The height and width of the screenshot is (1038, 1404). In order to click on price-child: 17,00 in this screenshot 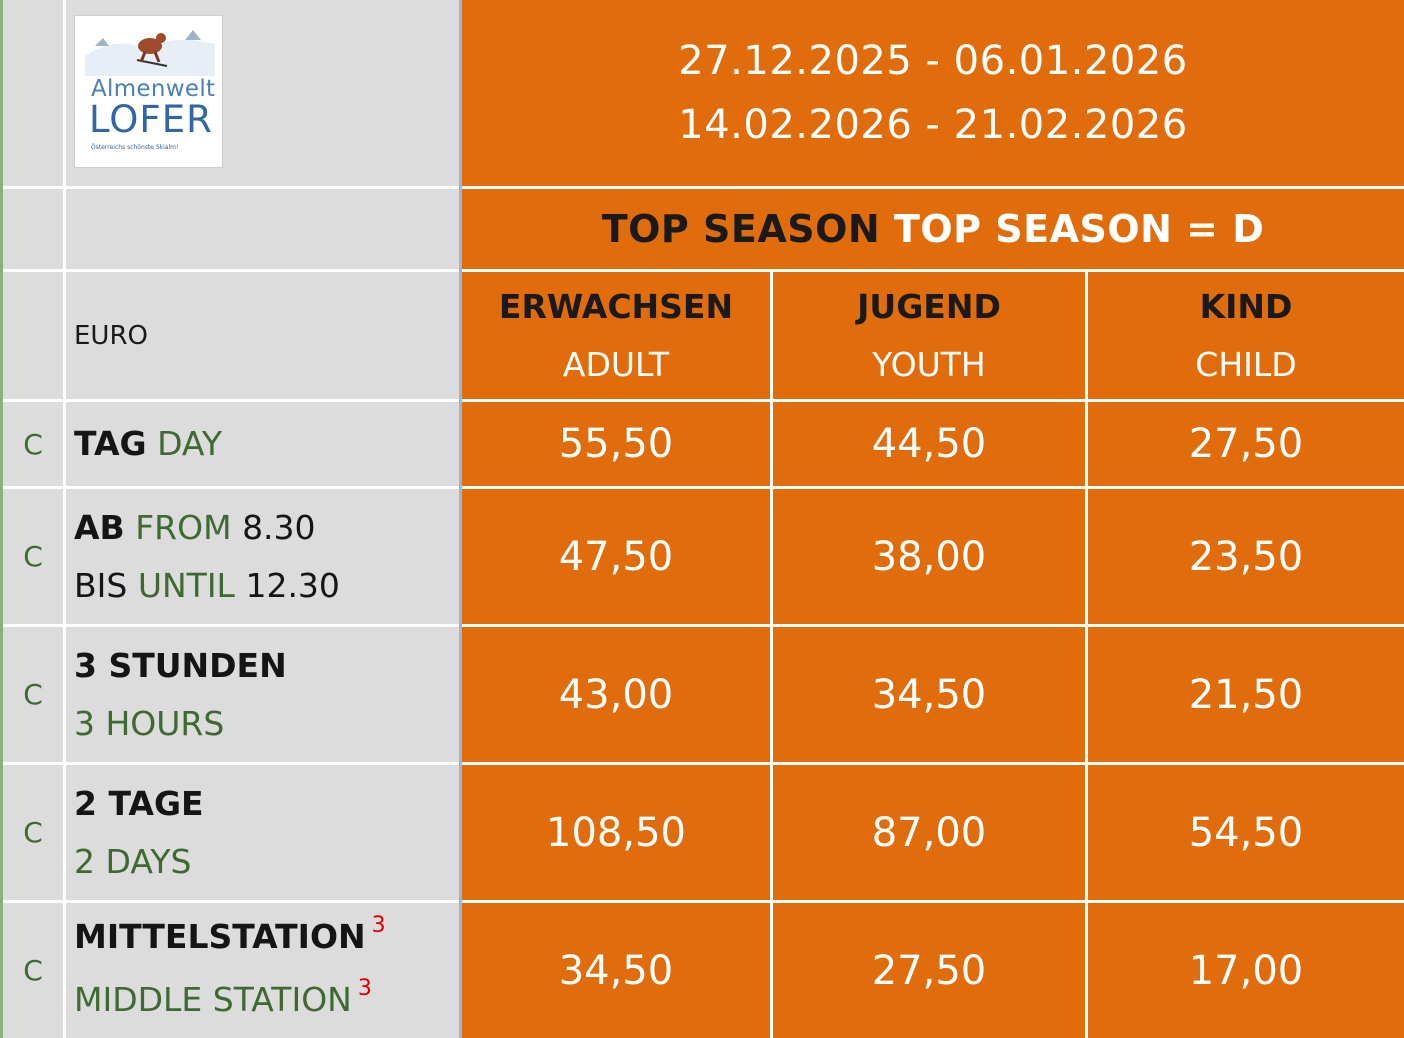, I will do `click(1246, 970)`.